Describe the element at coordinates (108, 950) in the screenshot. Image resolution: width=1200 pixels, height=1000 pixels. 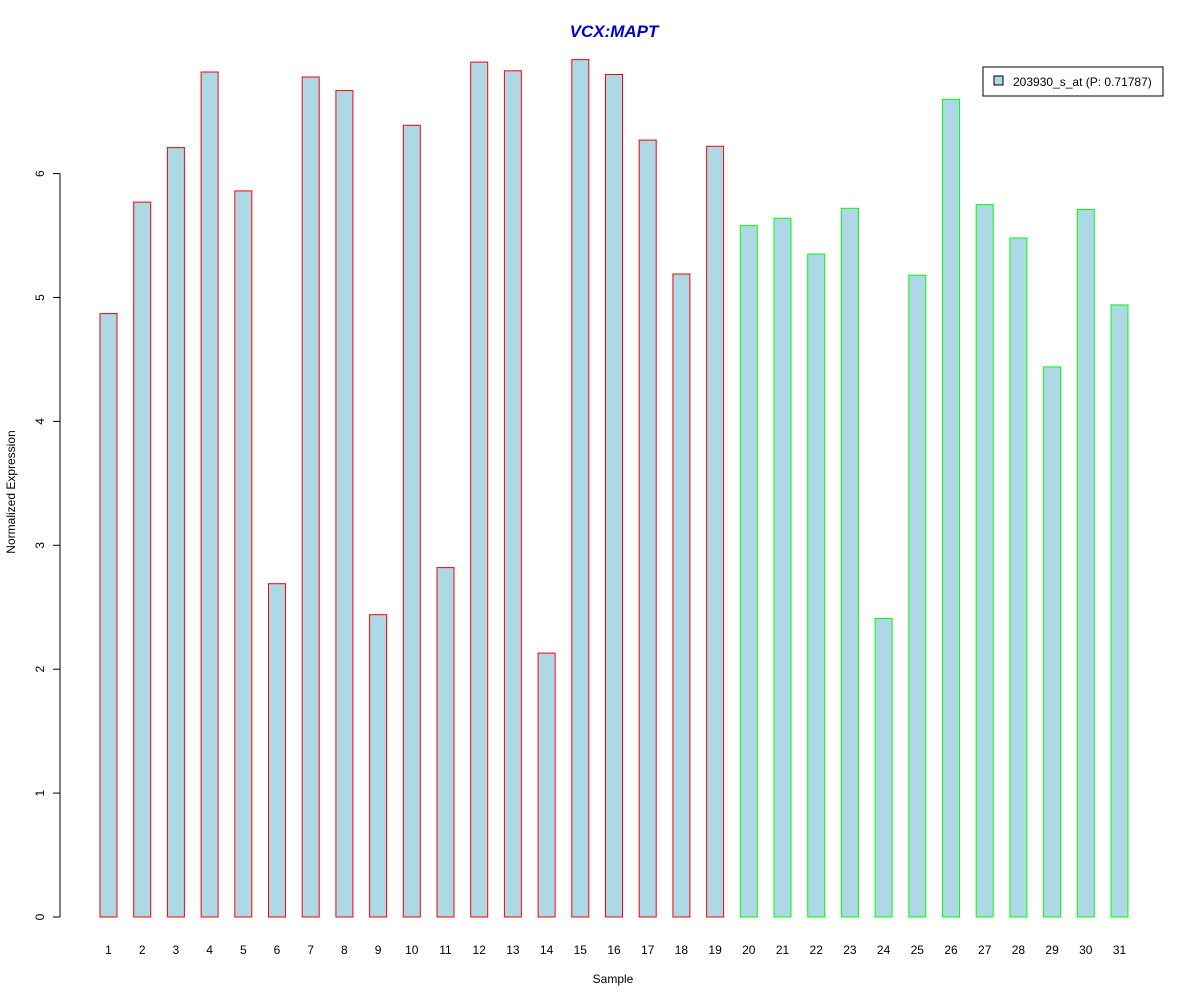
I see `x-tick-label: 1` at that location.